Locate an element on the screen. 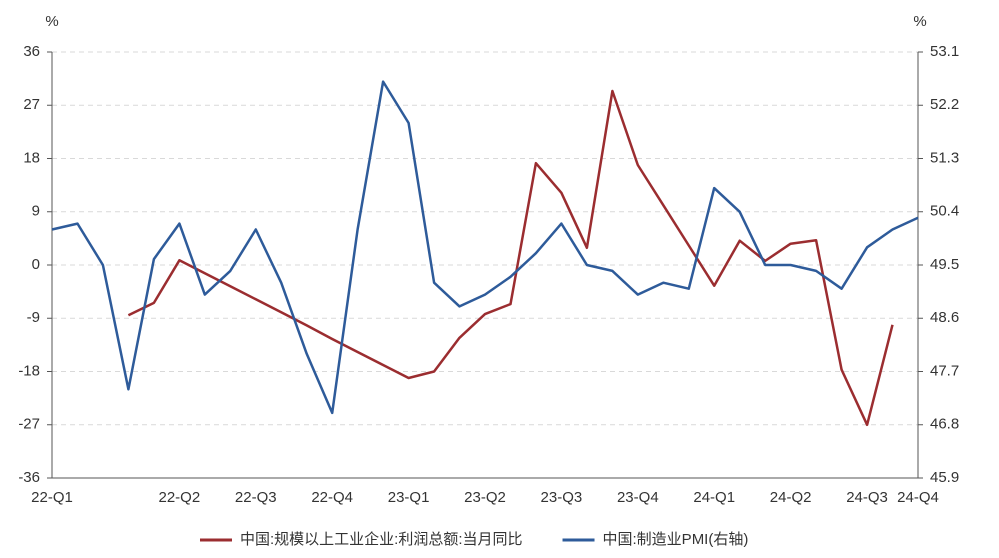  x-tick-label: 22-Q4 is located at coordinates (332, 497).